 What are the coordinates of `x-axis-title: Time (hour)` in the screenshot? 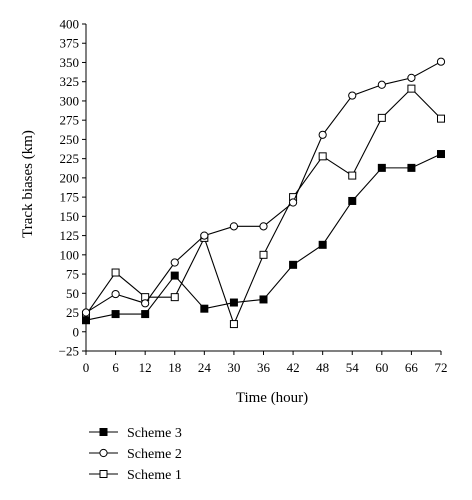 It's located at (272, 398).